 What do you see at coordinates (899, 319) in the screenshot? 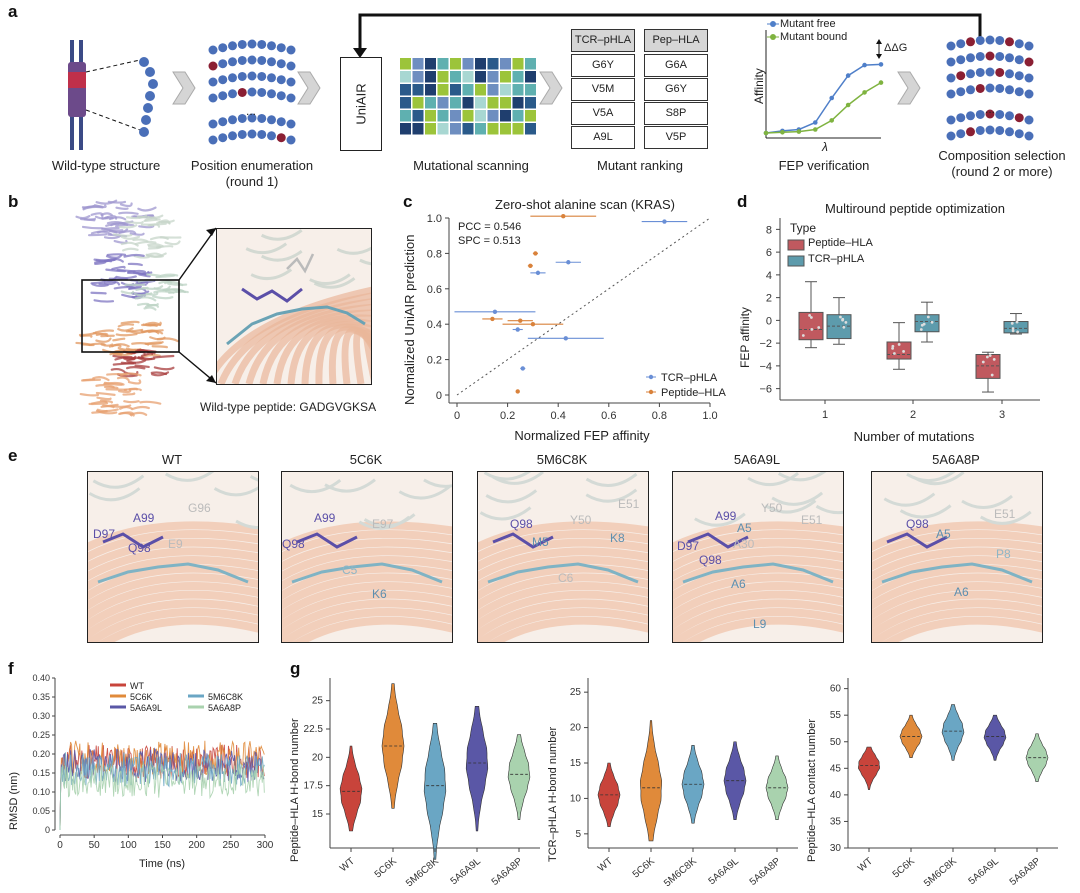
I see `chart-d: 8 6 4 2 0 −2 −4 −6 1 2 3` at bounding box center [899, 319].